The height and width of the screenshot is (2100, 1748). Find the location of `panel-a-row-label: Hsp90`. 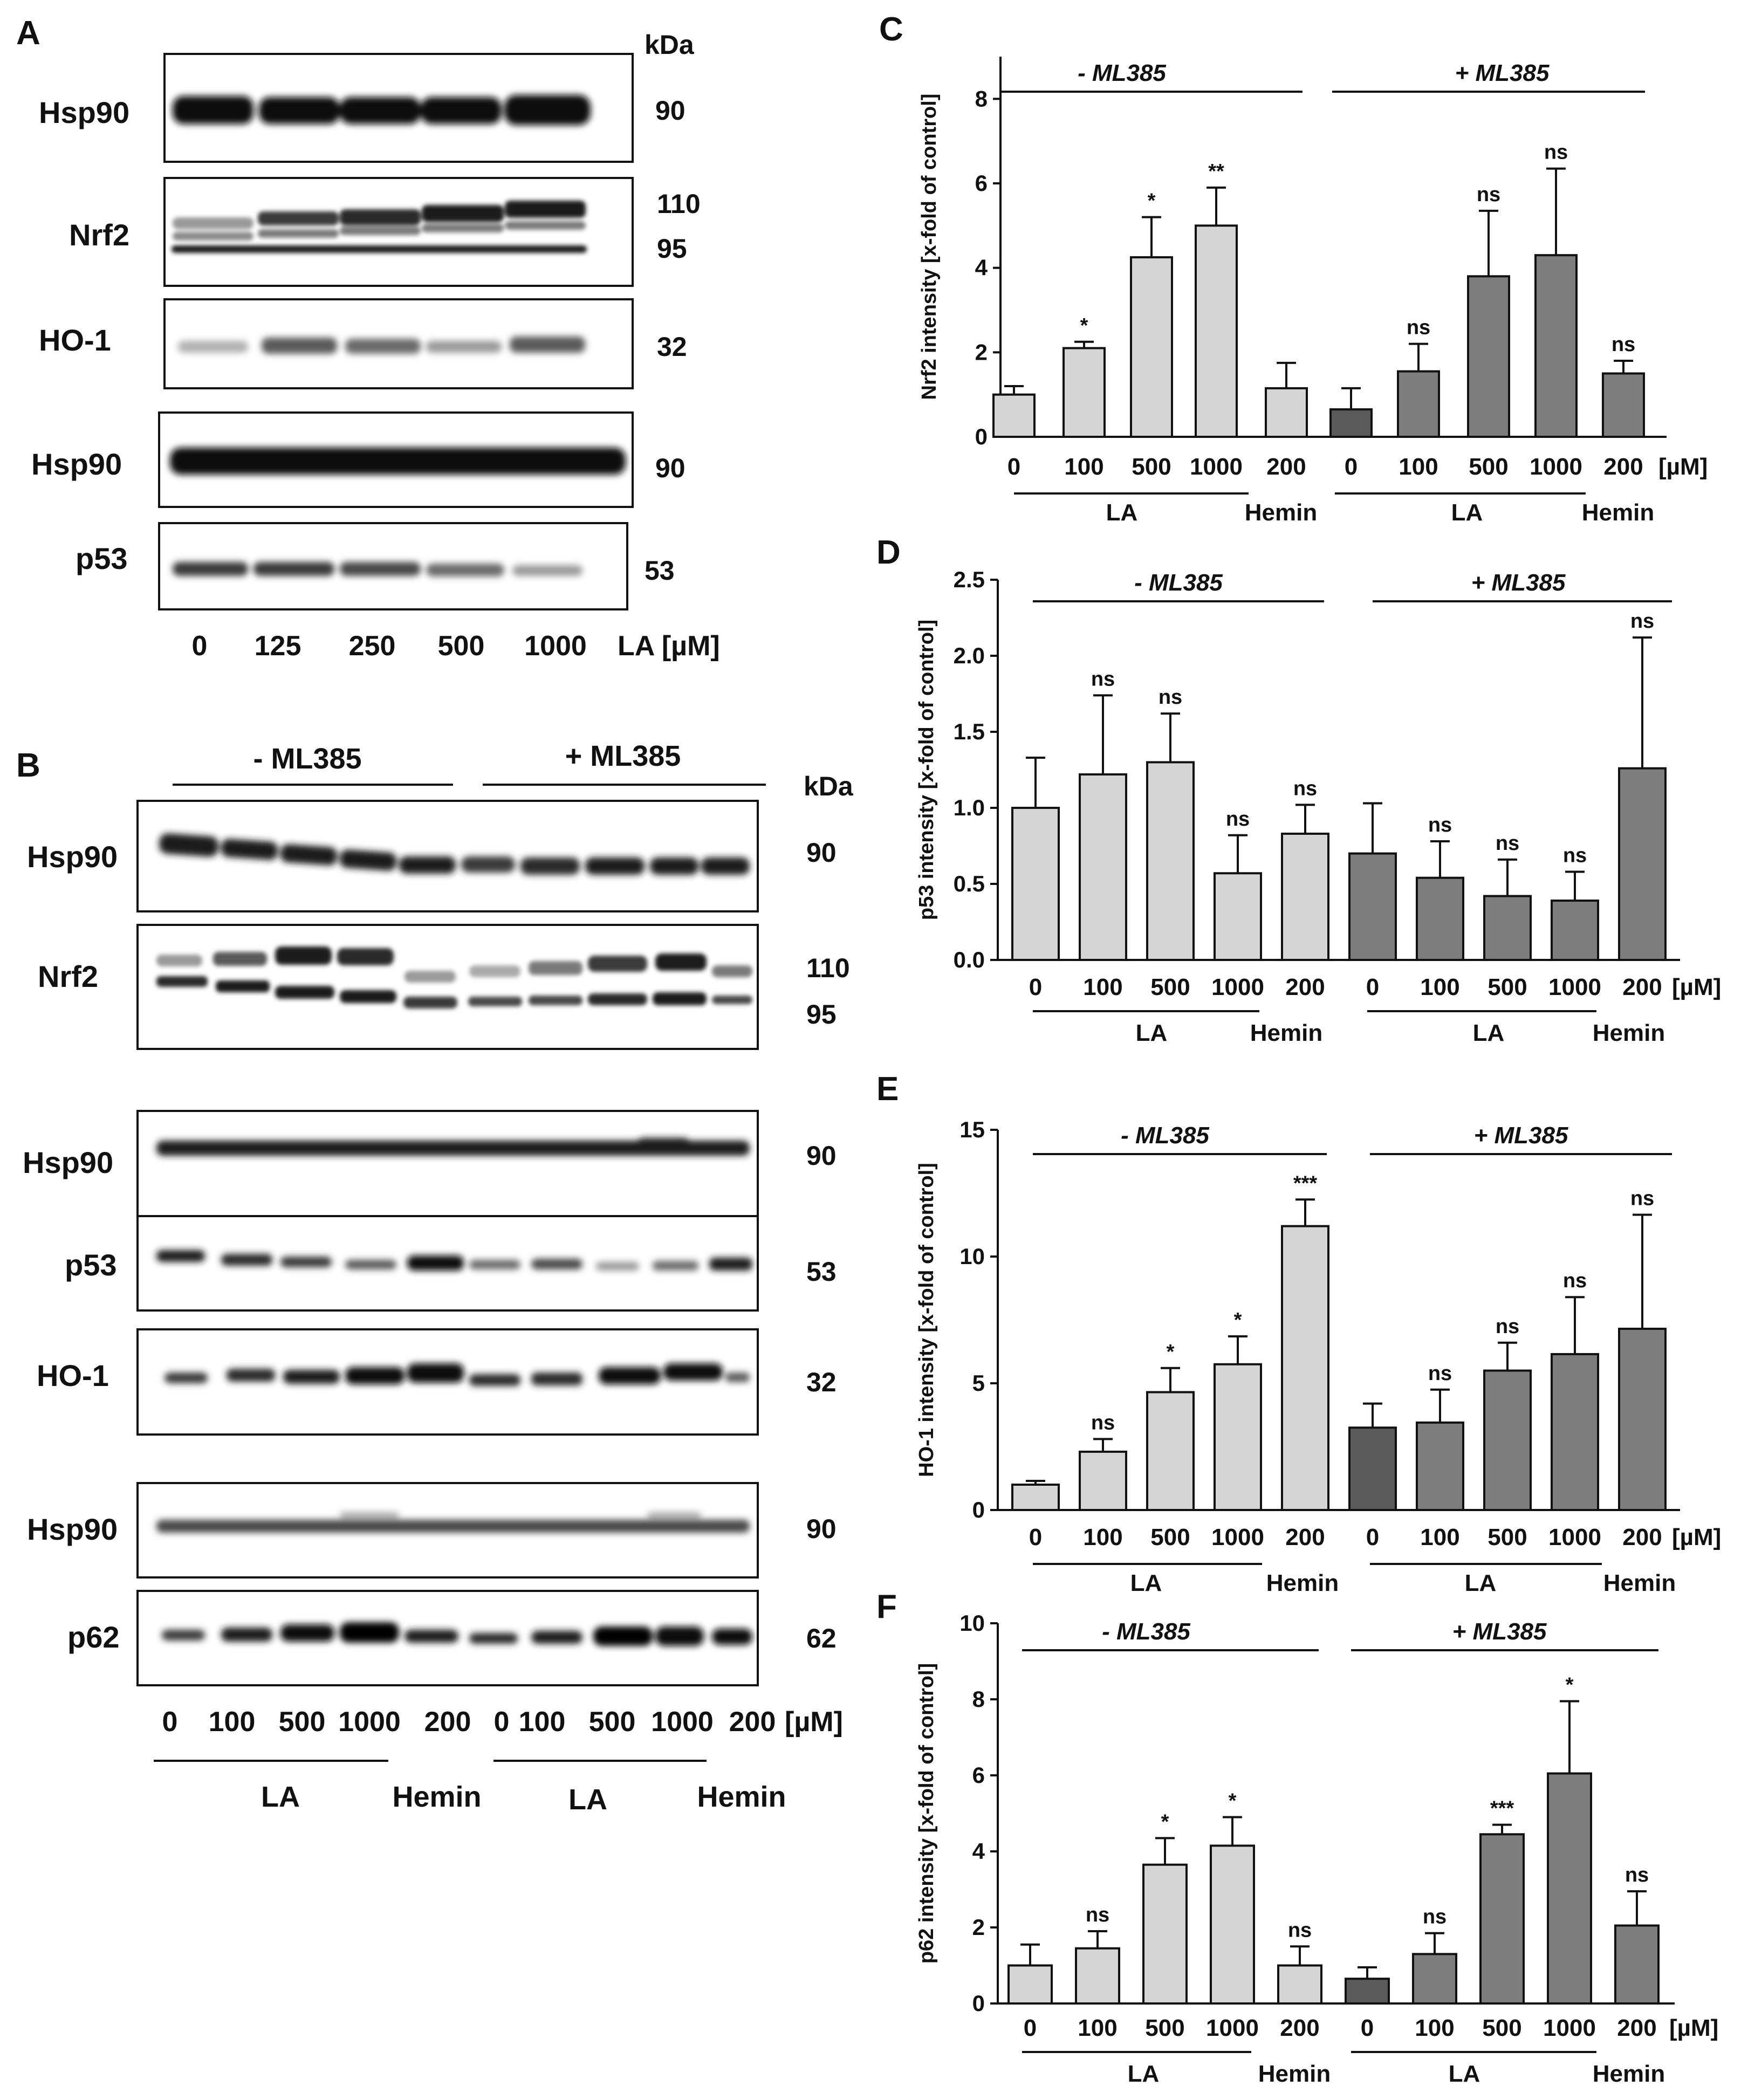

panel-a-row-label: Hsp90 is located at coordinates (84, 112).